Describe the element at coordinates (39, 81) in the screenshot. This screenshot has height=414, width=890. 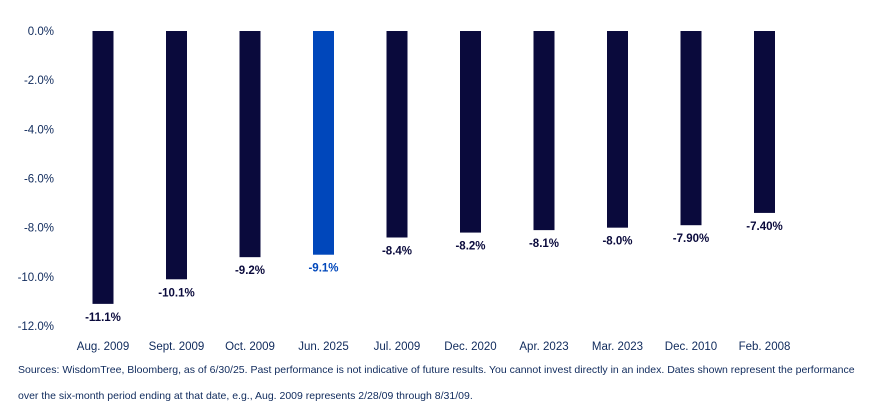
I see `y-tick-label: -2.0%` at that location.